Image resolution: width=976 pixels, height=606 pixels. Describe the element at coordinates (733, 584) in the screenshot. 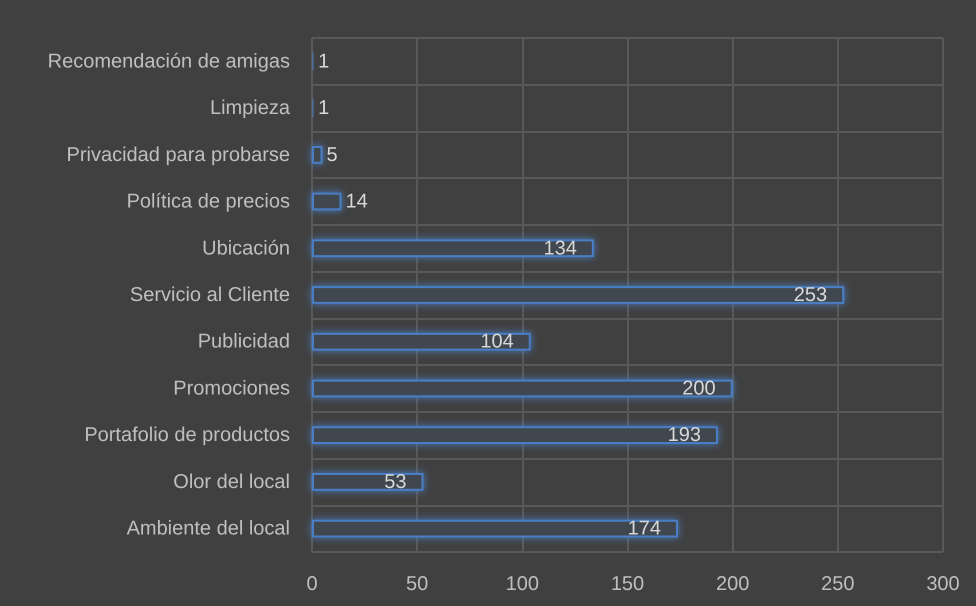

I see `x-tick-label: 200` at that location.